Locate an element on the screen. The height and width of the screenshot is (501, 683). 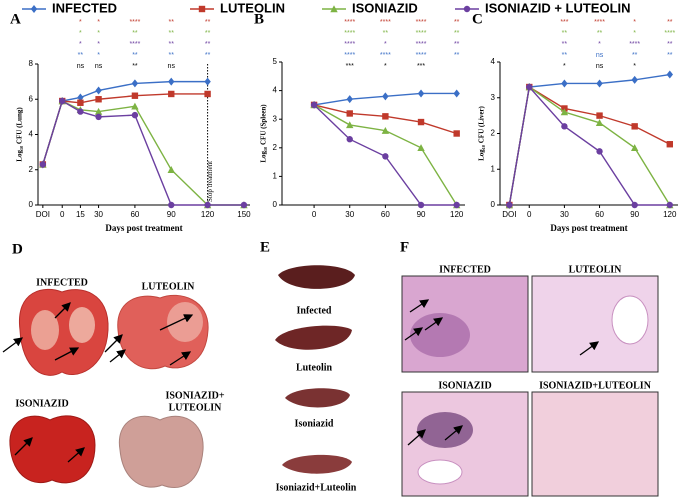
panel-label: B is located at coordinates (259, 19).